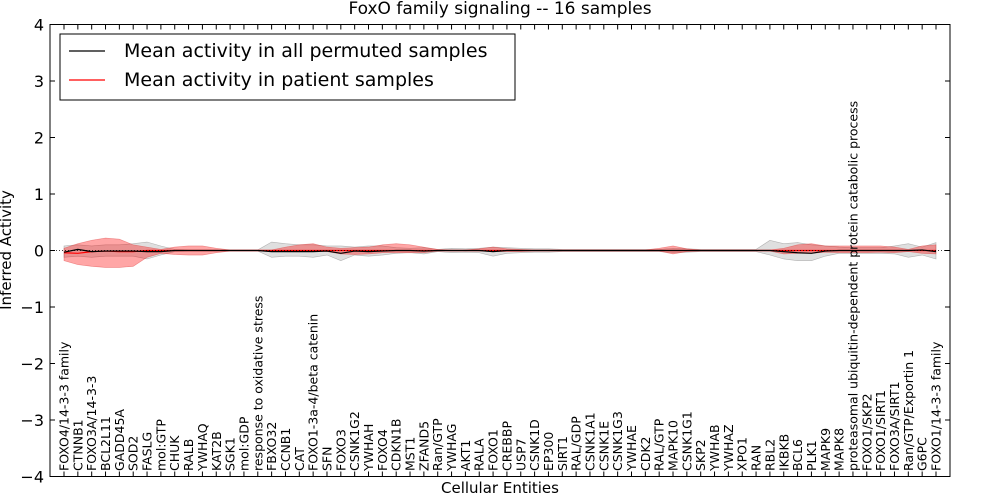 The height and width of the screenshot is (504, 1000). Describe the element at coordinates (534, 445) in the screenshot. I see `x-tick-label: CSNK1D` at that location.